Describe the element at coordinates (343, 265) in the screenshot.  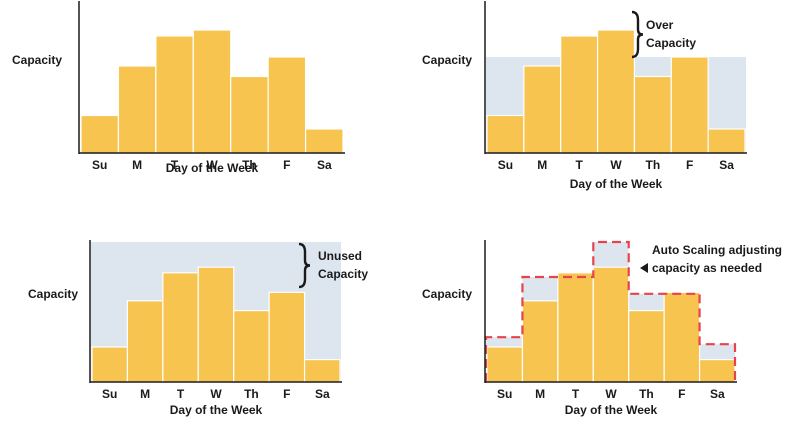
I see `annotation: Unused Capacity` at that location.